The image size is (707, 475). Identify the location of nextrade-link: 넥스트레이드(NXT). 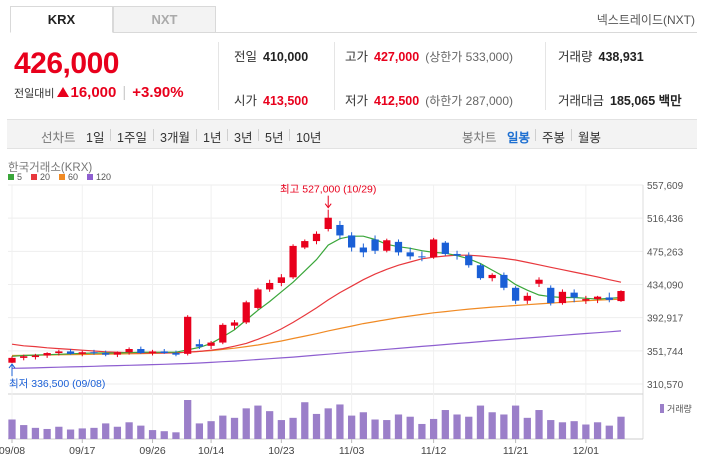
(645, 20).